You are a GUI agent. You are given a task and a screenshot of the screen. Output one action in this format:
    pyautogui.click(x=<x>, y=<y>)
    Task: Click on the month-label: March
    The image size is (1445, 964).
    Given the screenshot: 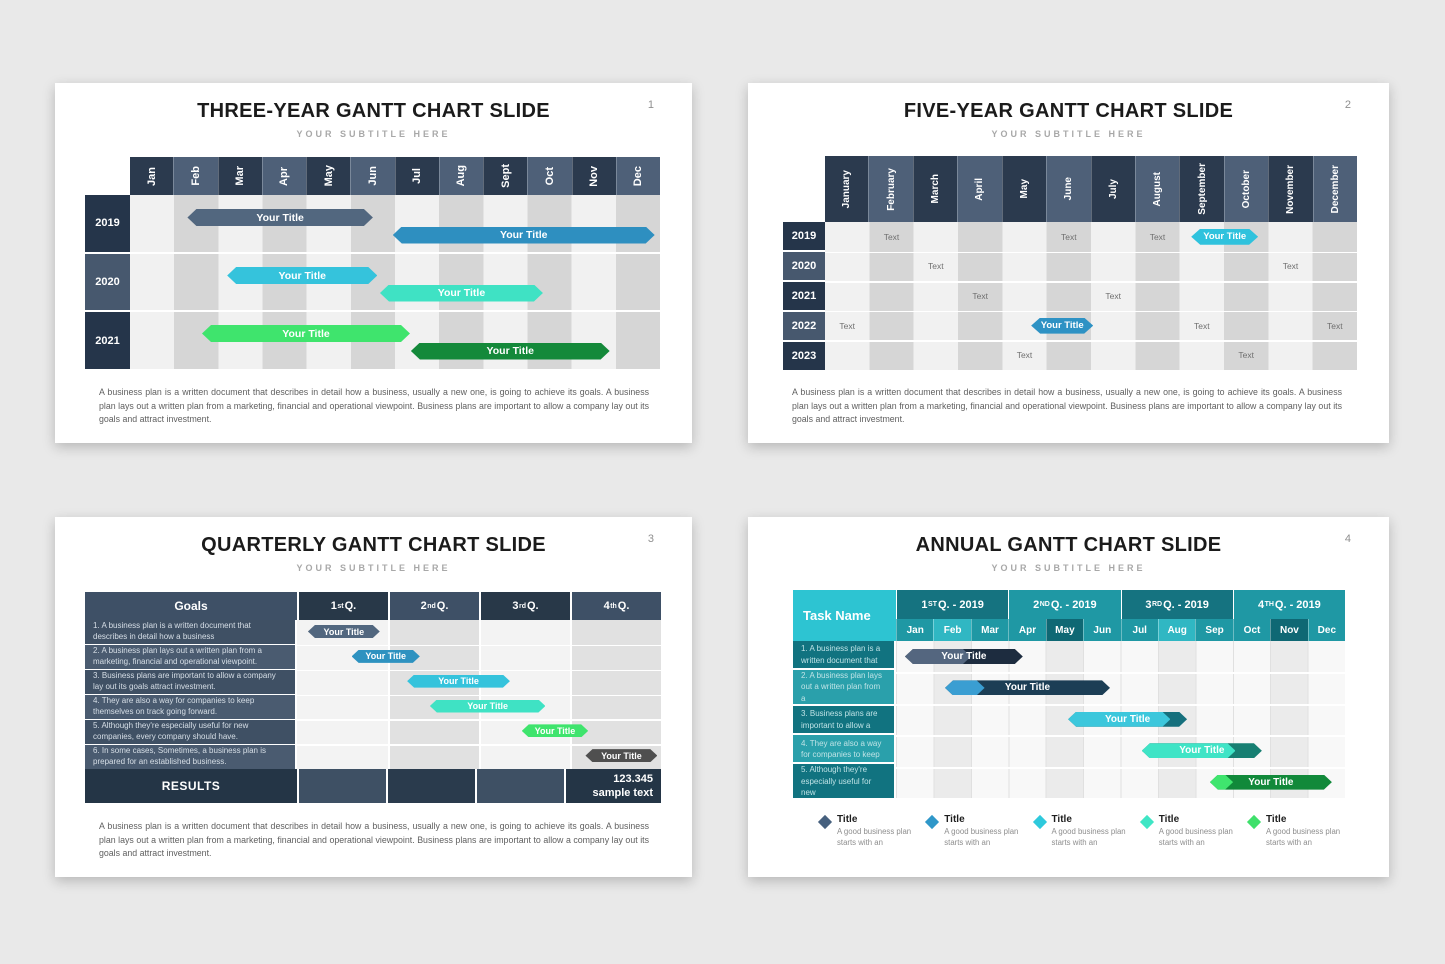 What is the action you would take?
    pyautogui.click(x=936, y=189)
    